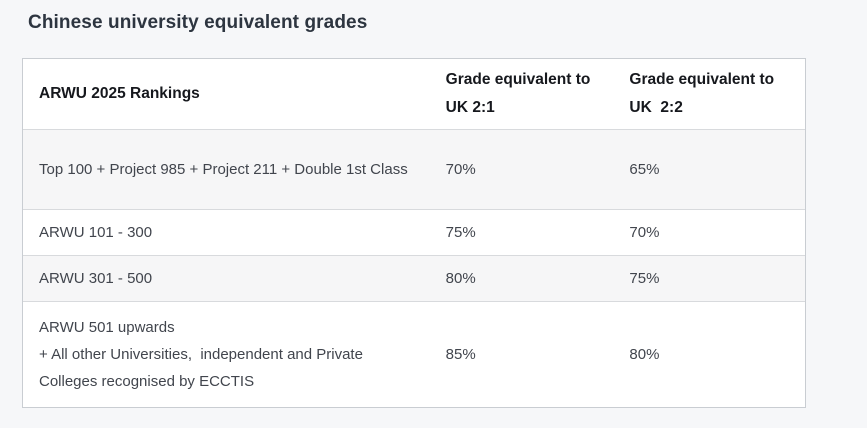 The width and height of the screenshot is (867, 428). What do you see at coordinates (460, 232) in the screenshot?
I see `uk-2-1-cell: 75%` at bounding box center [460, 232].